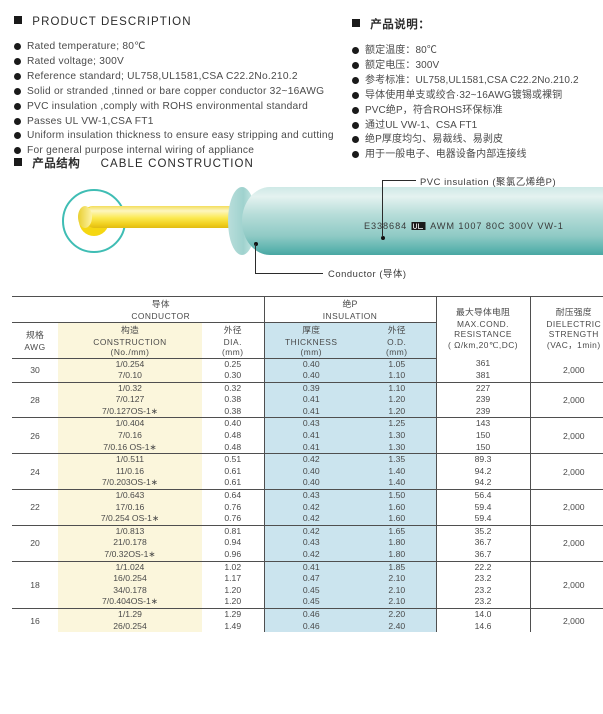  Describe the element at coordinates (233, 459) in the screenshot. I see `table-cell-value: 0.51` at that location.